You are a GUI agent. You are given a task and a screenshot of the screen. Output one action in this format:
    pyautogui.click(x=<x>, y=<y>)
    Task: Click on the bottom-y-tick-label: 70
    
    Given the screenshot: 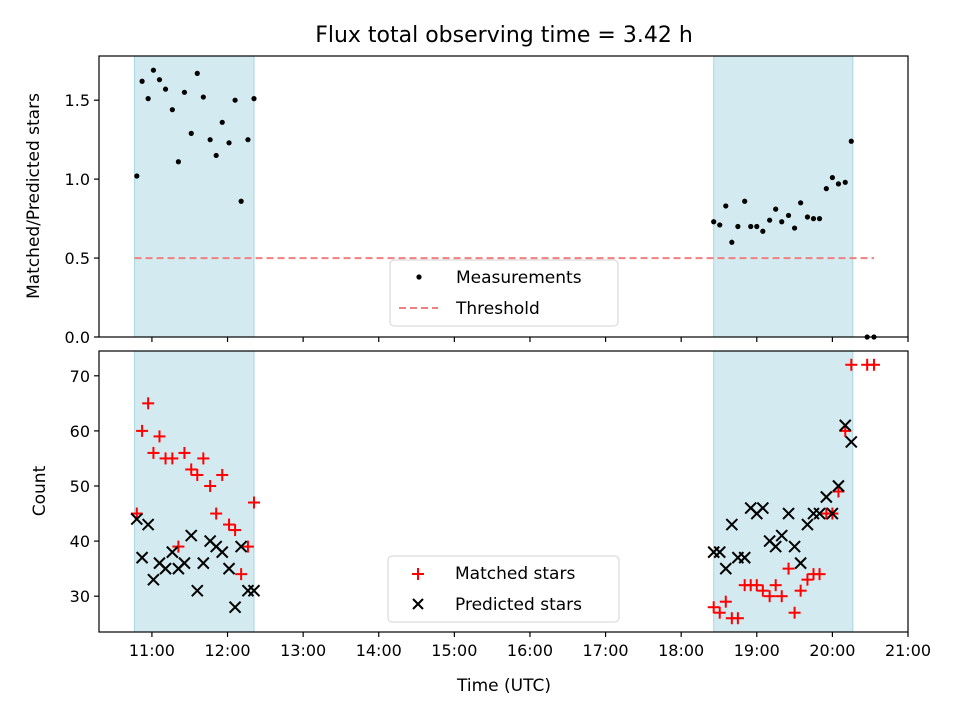 What is the action you would take?
    pyautogui.click(x=80, y=376)
    